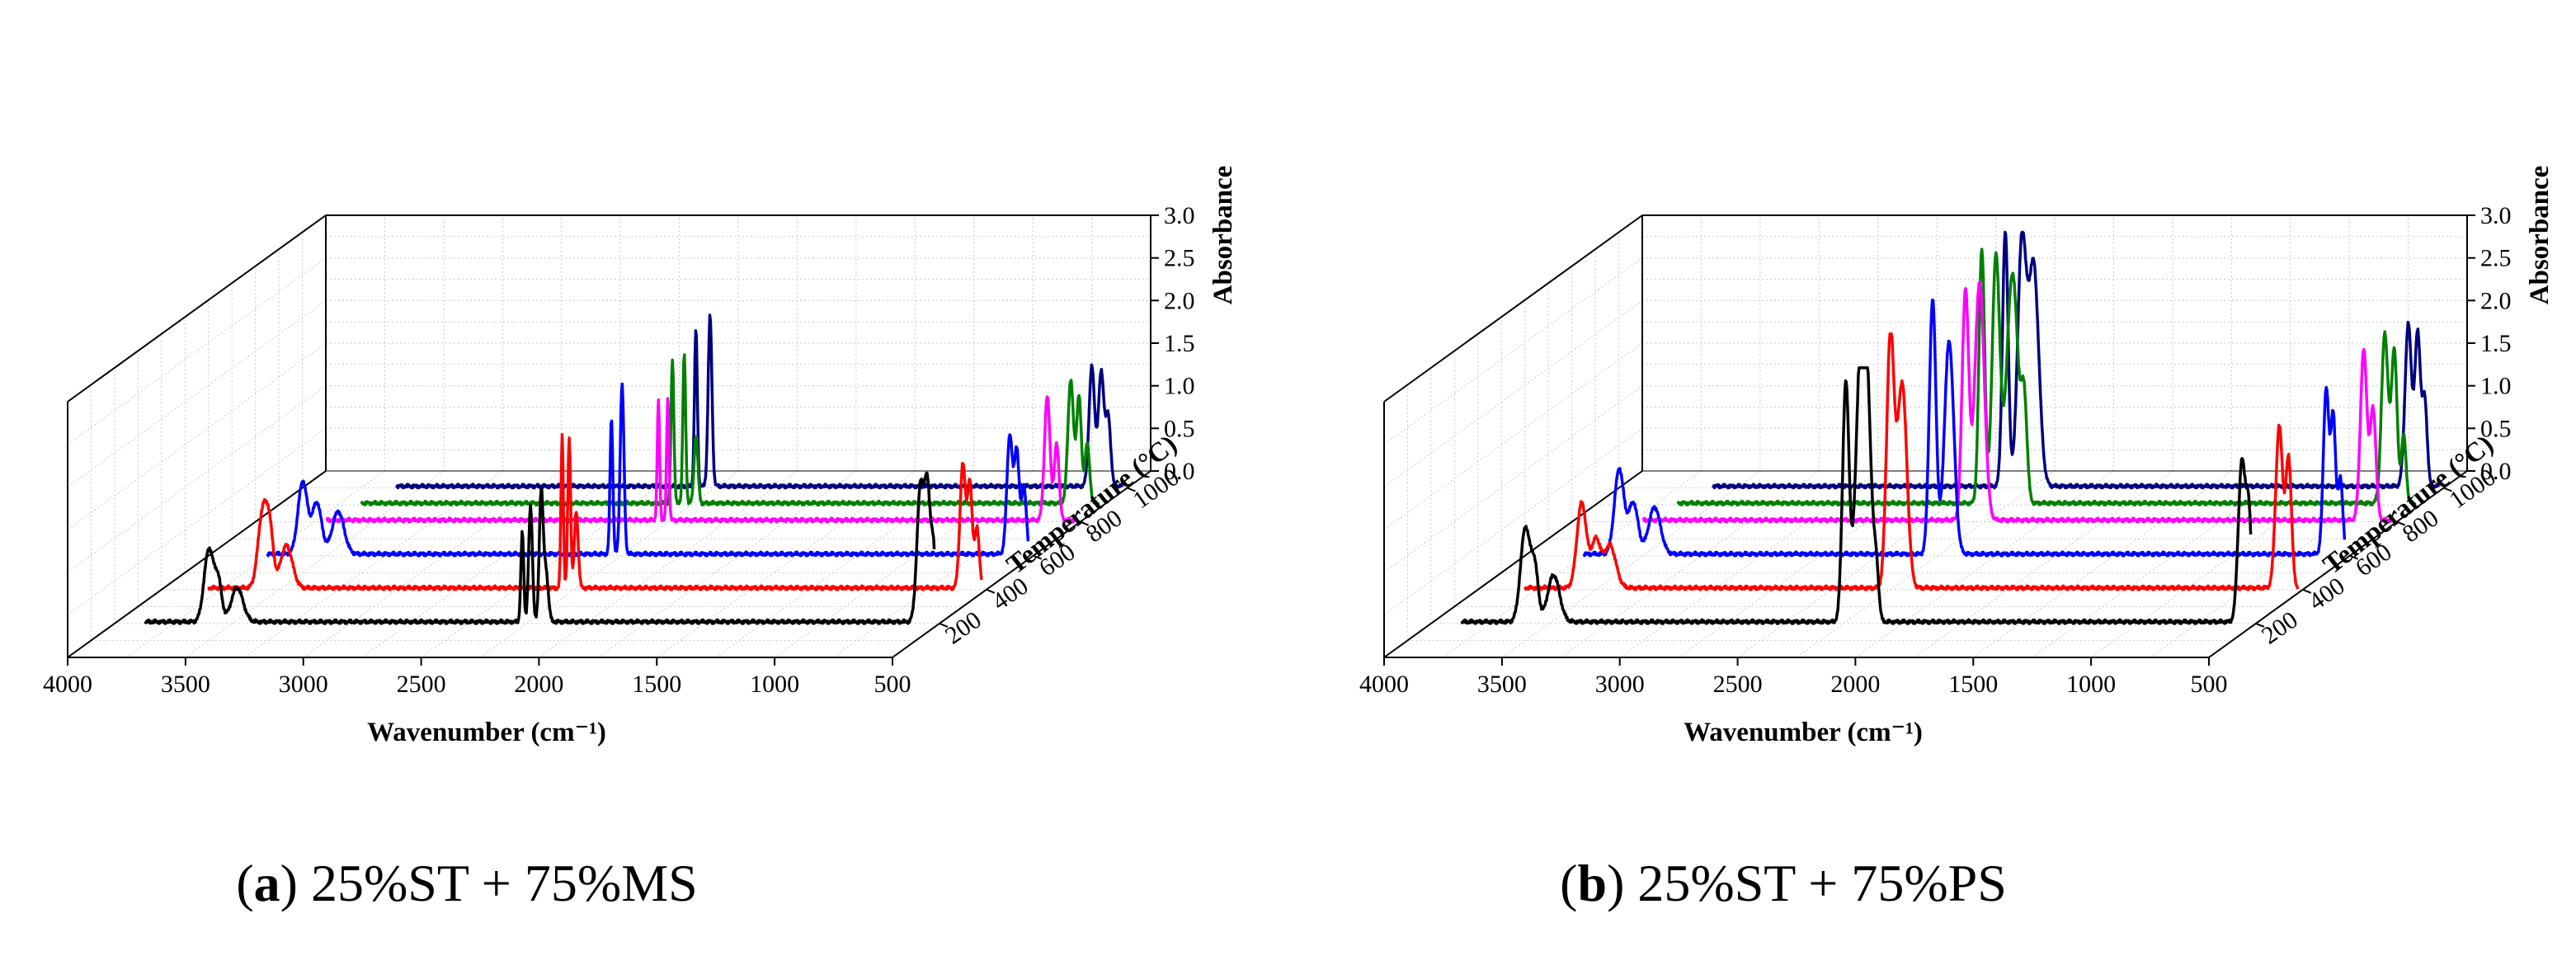 The height and width of the screenshot is (956, 2576). I want to click on panel-a-z-tick-label: 2.5, so click(1179, 258).